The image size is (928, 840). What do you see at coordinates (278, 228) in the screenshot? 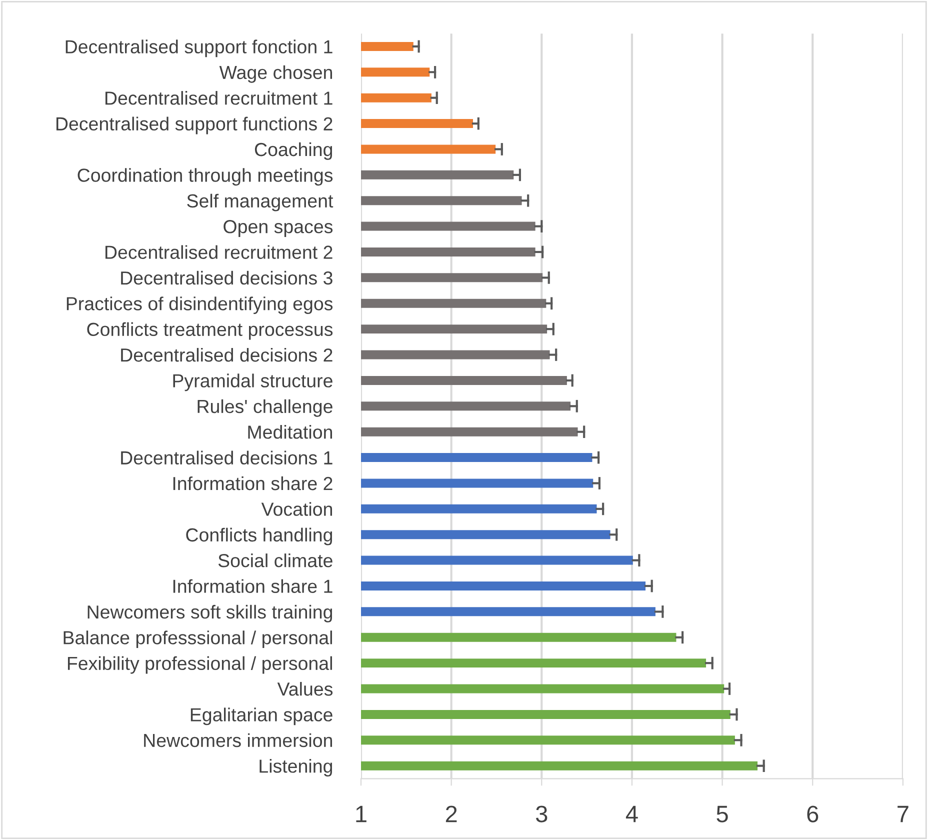
I see `y-tick-label: Open spaces` at bounding box center [278, 228].